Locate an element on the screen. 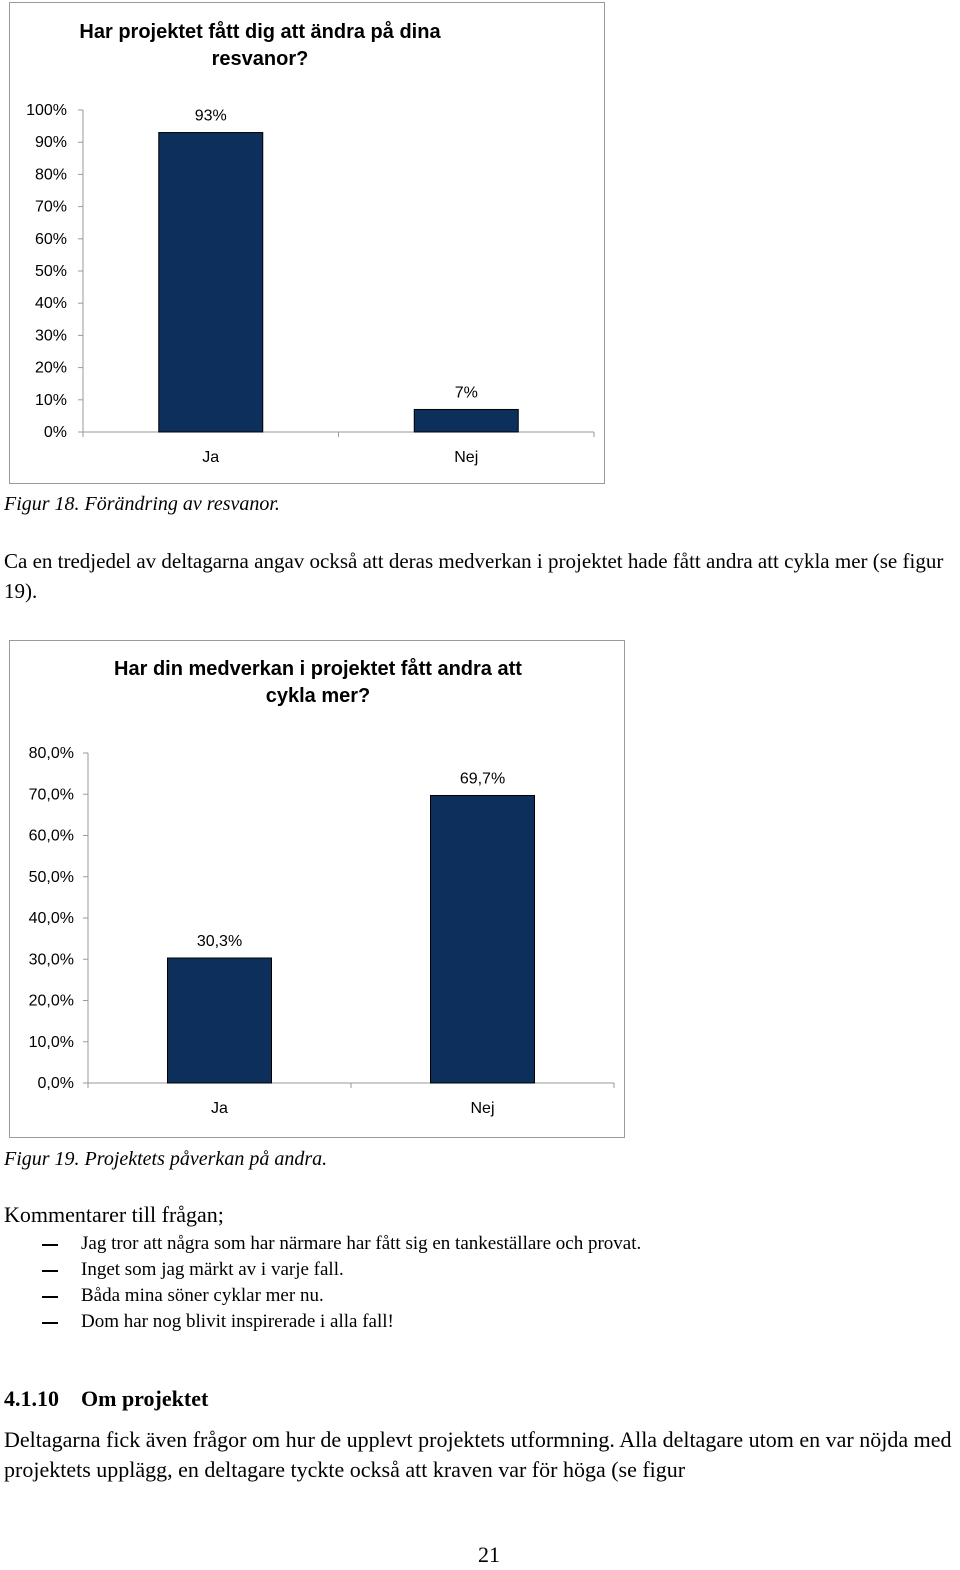  comment-text: Båda mina söner cyklar mer nu. is located at coordinates (202, 1295).